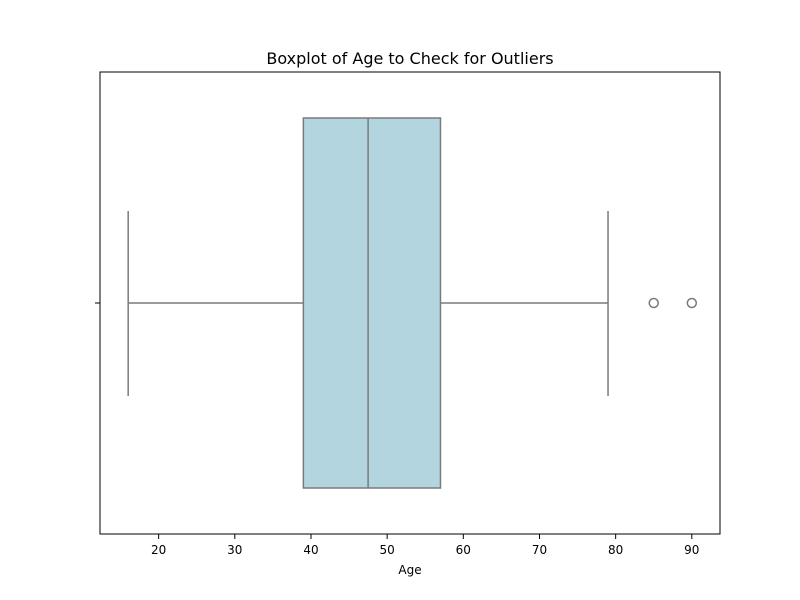 The height and width of the screenshot is (600, 800). I want to click on x-tick-label: 50, so click(387, 550).